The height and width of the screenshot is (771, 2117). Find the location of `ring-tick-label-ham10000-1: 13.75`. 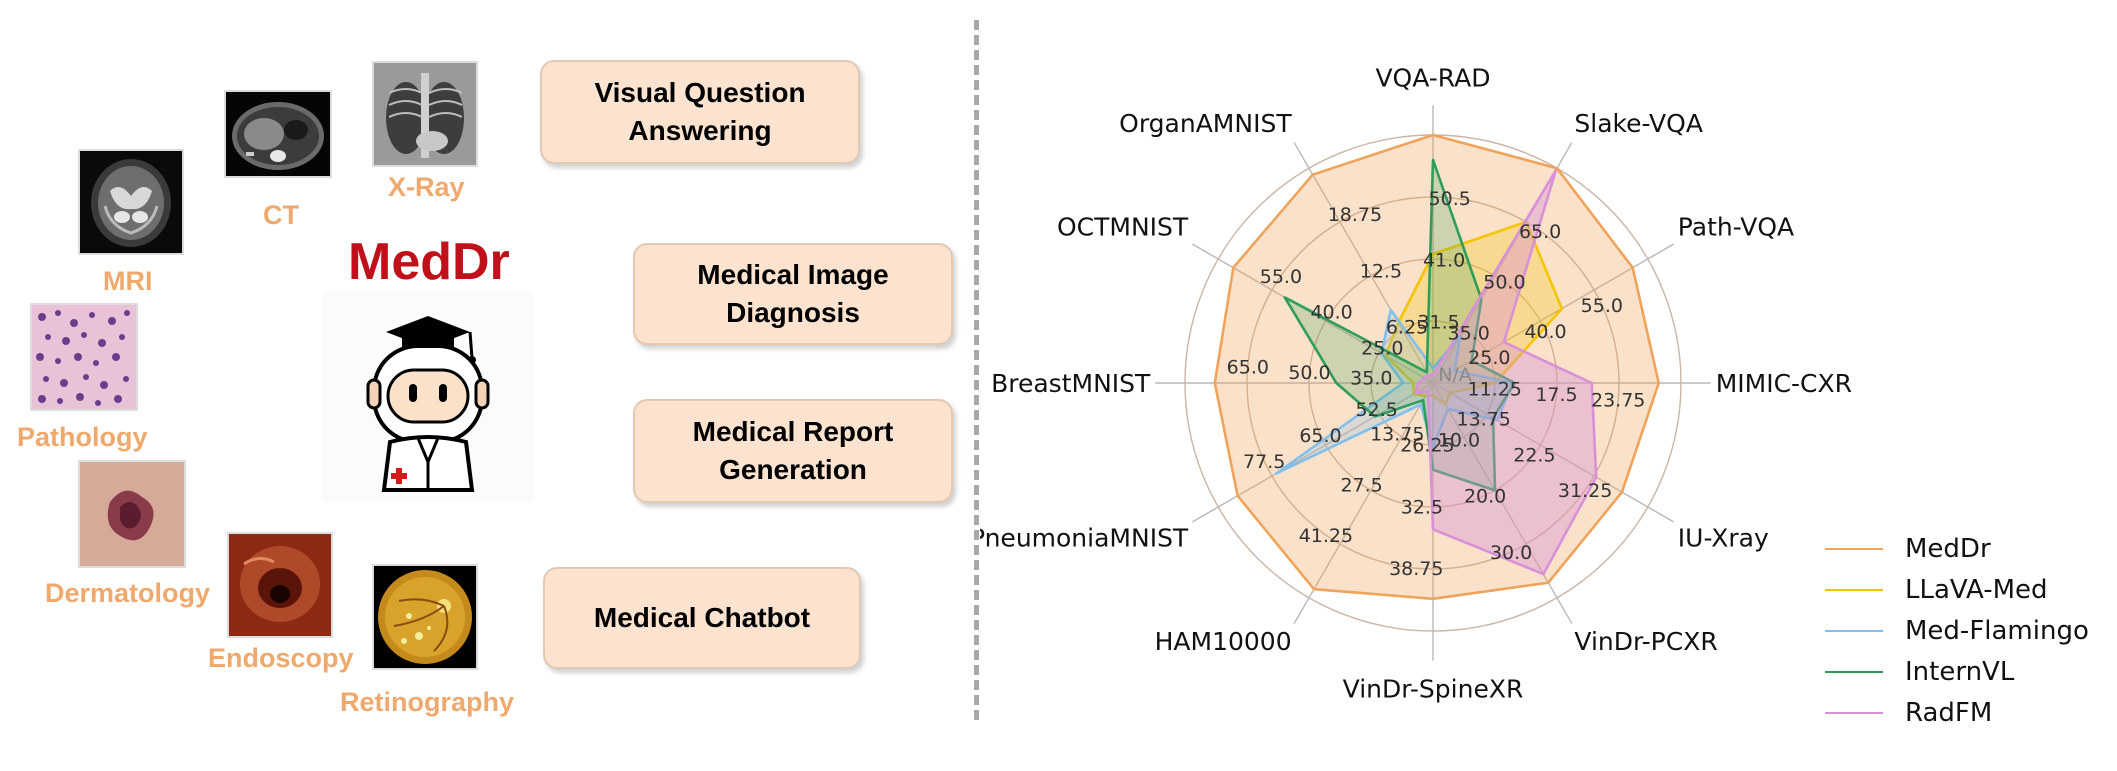

ring-tick-label-ham10000-1: 13.75 is located at coordinates (1397, 435).